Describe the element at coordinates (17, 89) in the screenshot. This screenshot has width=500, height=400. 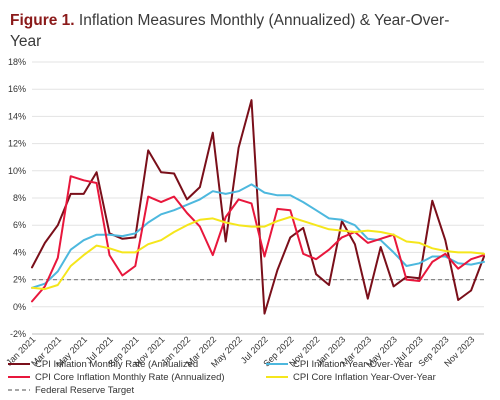
I see `y-tick-label: 16%` at that location.